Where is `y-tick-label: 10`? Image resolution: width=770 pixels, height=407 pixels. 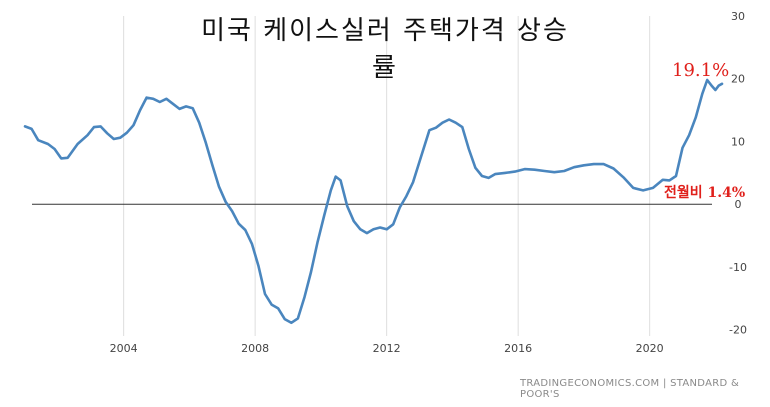 y-tick-label: 10 is located at coordinates (738, 141).